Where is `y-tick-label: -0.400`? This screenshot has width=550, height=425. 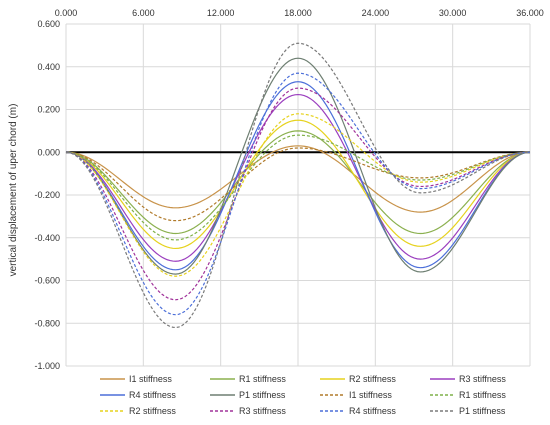 y-tick-label: -0.400 is located at coordinates (47, 238).